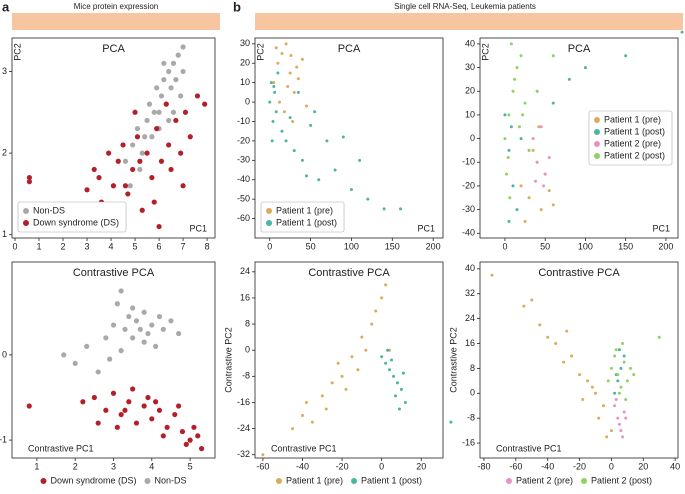  Describe the element at coordinates (93, 480) in the screenshot. I see `legend-label: Down syndrome (DS)` at that location.